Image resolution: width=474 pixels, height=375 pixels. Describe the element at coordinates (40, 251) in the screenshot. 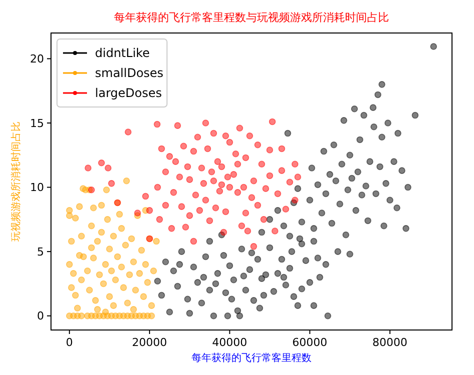

I see `y-tick-label: 5` at that location.